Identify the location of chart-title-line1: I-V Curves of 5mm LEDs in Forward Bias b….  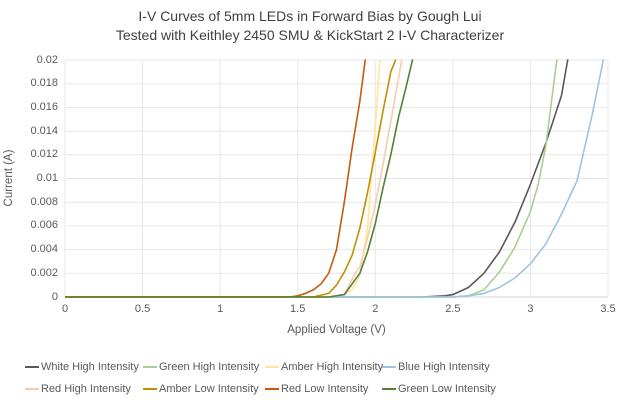
(310, 16).